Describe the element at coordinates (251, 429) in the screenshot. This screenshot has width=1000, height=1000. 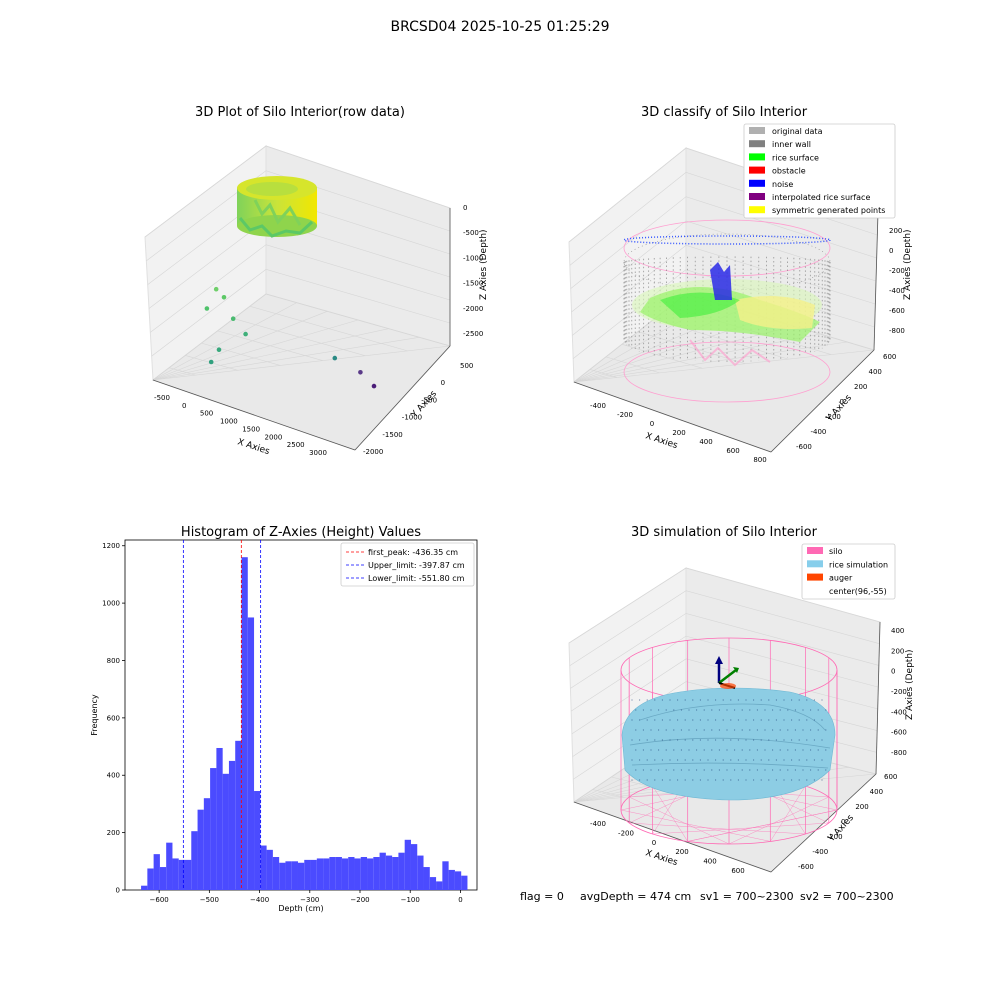
I see `raw-x-tick-label: 1500` at that location.